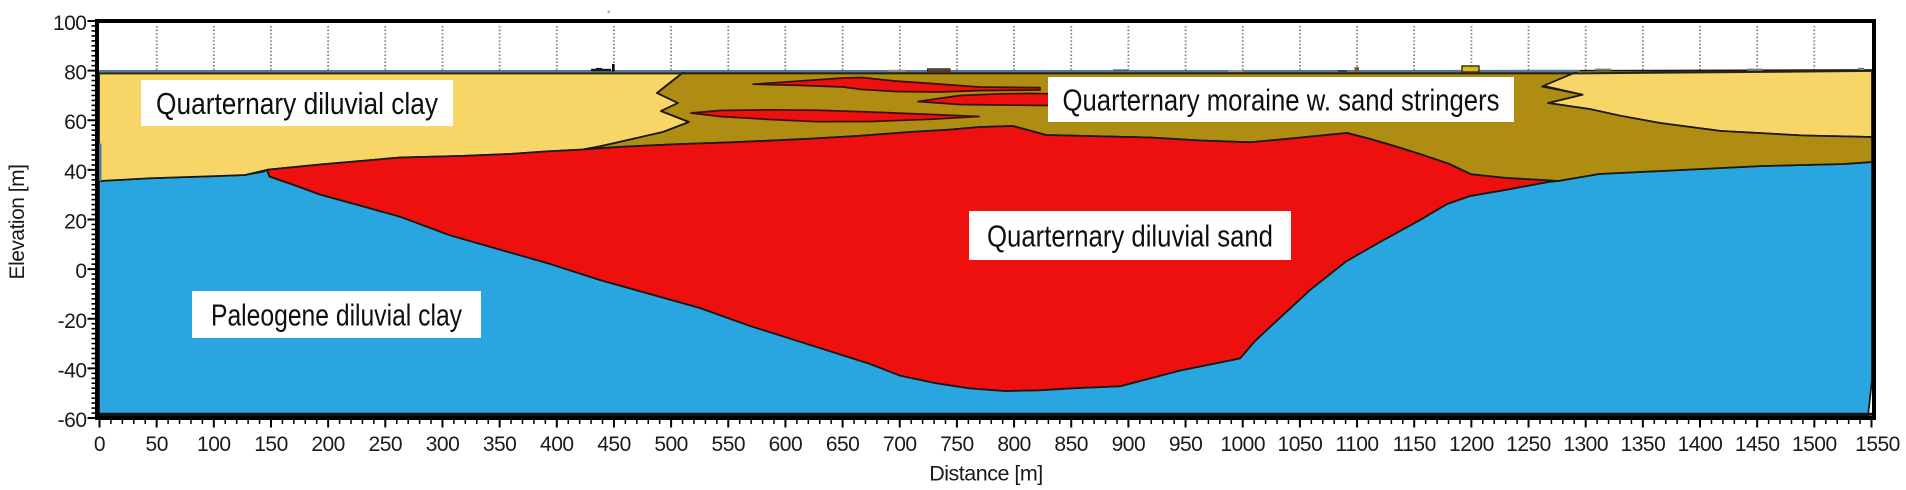  I want to click on svg-text: 1000, so click(1242, 444).